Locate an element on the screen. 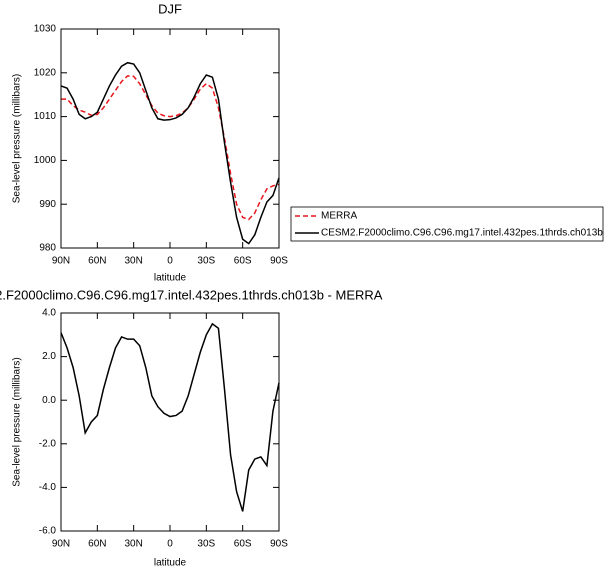 The height and width of the screenshot is (573, 609). legend-label: MERRA is located at coordinates (339, 216).